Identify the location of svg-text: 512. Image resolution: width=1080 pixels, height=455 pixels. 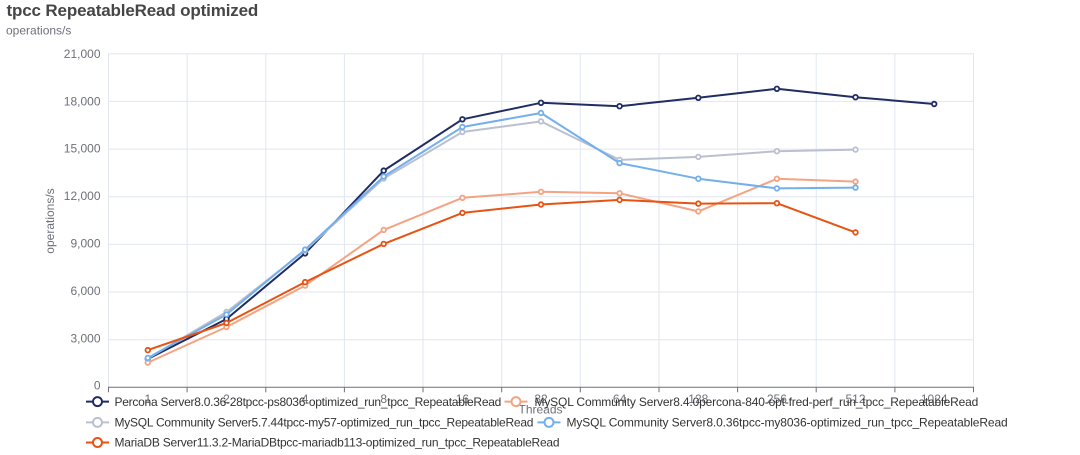
(855, 399).